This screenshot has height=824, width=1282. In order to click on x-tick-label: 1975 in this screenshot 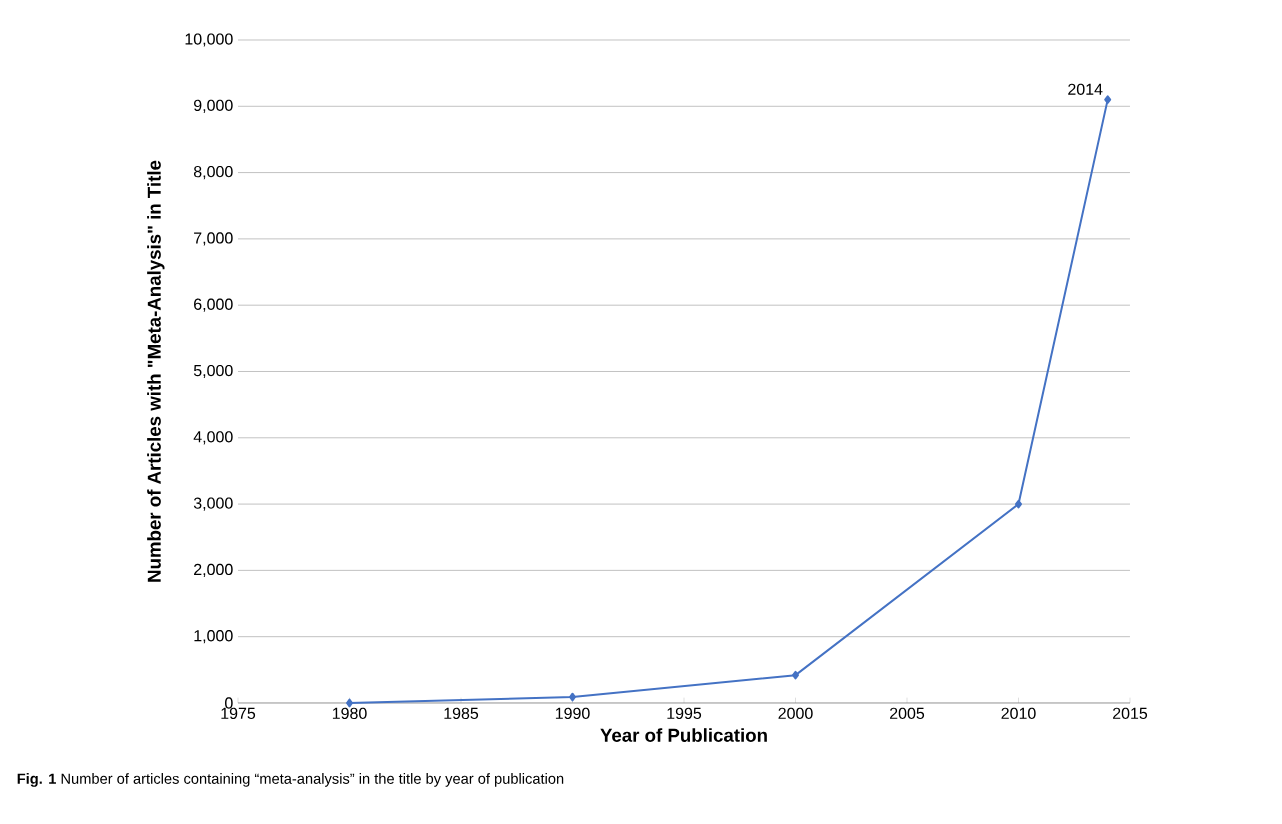, I will do `click(238, 713)`.